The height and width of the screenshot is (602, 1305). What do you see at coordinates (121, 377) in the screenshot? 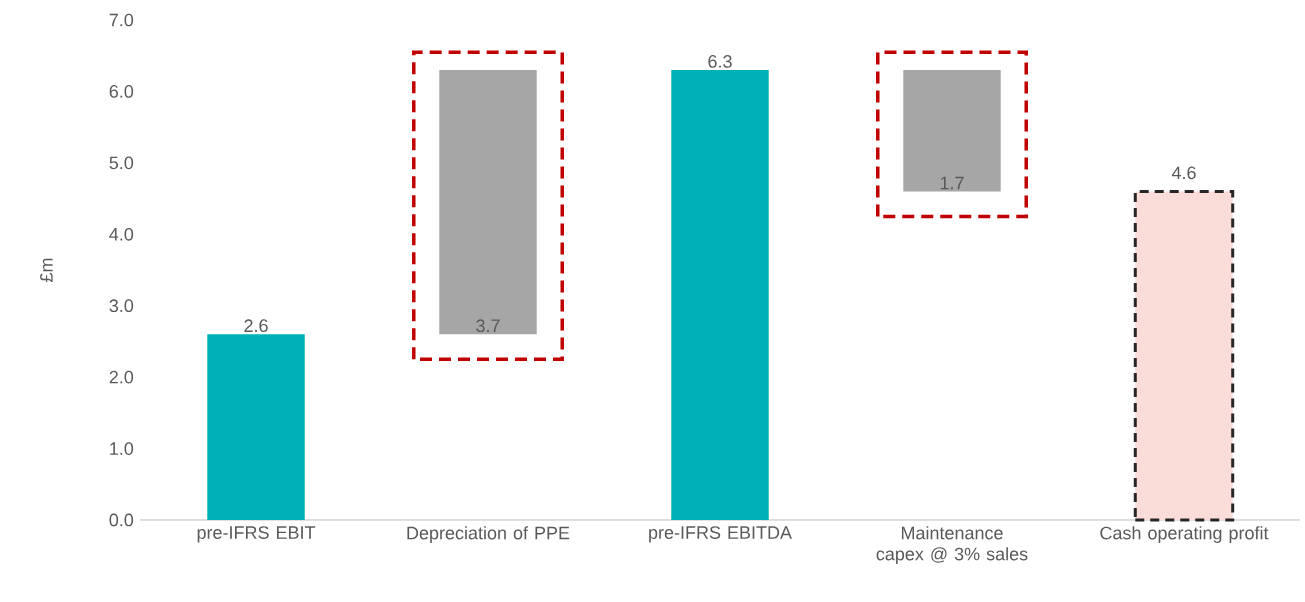
I see `y-tick-label: 2.0` at bounding box center [121, 377].